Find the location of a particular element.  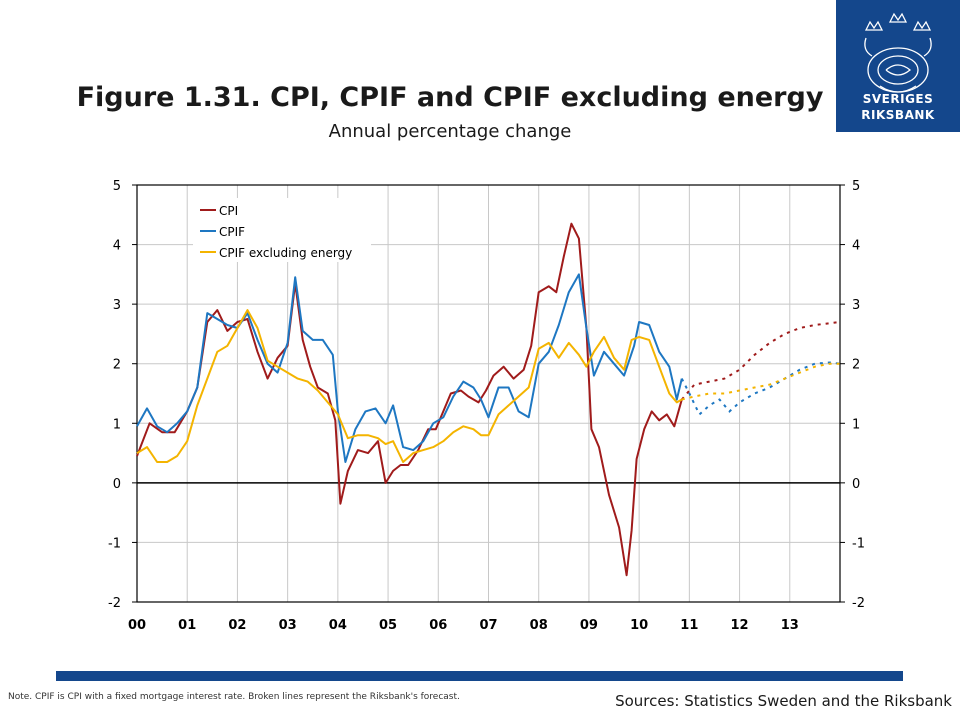

legend: CPI CPIF CPIF excluding energy is located at coordinates (282, 230).